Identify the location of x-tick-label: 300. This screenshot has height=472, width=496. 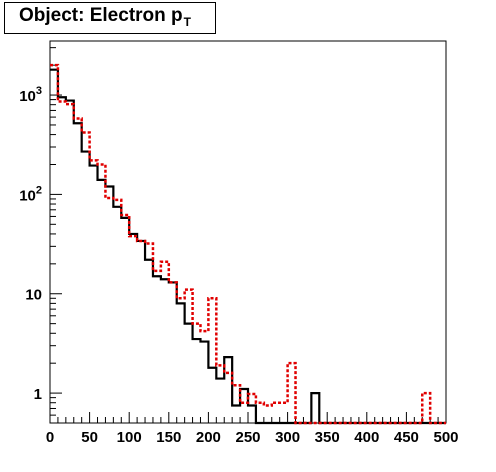
(287, 437).